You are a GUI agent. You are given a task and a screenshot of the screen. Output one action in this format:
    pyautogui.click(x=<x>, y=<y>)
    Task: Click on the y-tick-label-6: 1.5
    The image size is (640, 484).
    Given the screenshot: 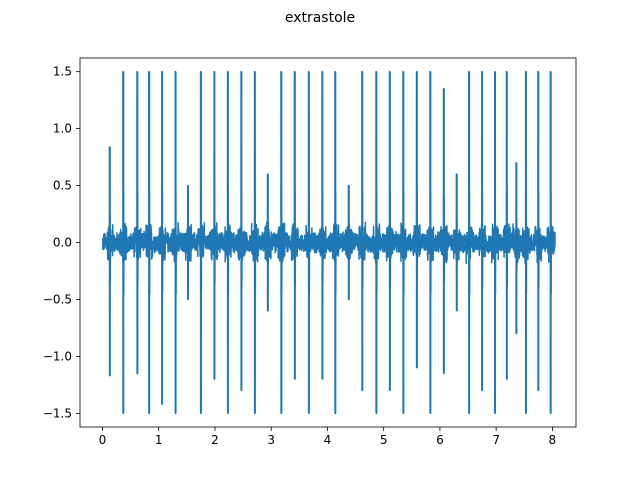 What is the action you would take?
    pyautogui.click(x=62, y=72)
    